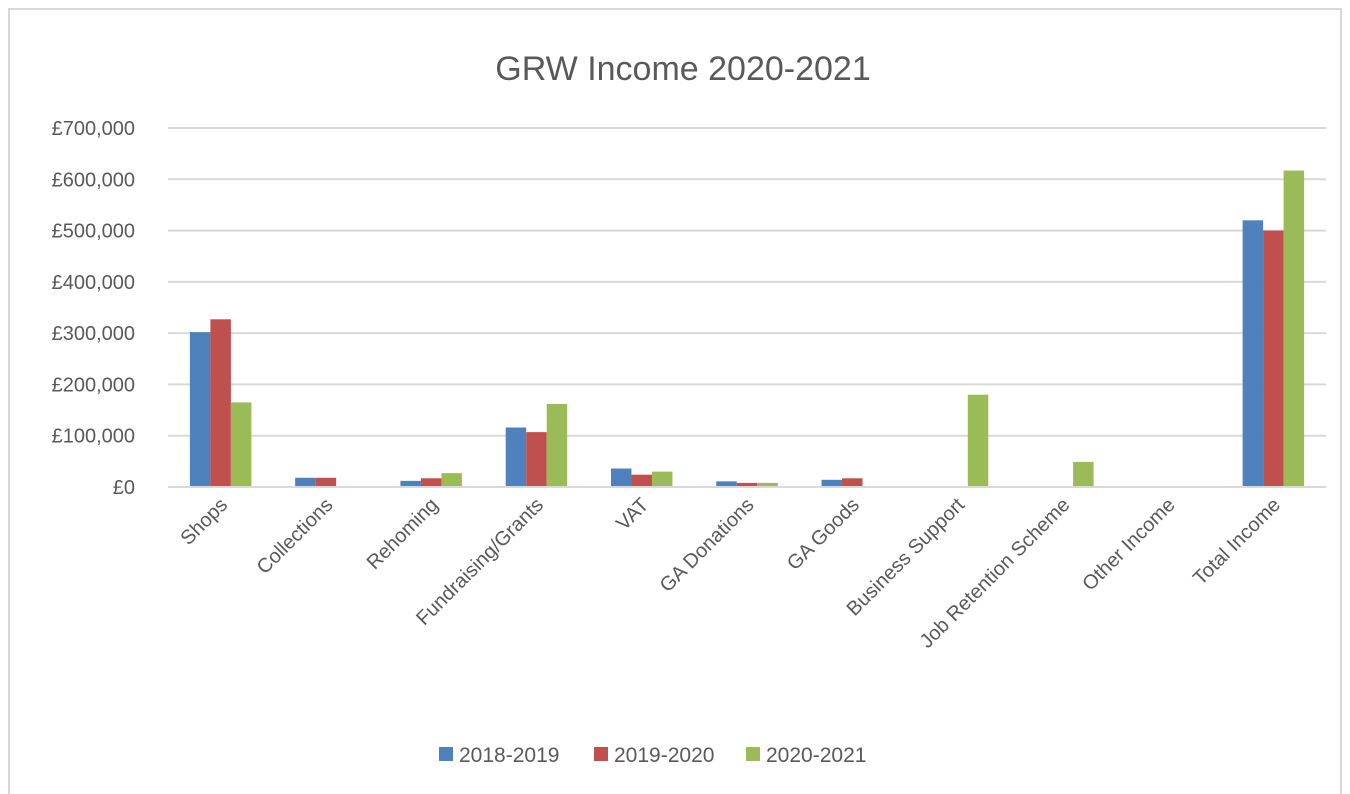 The width and height of the screenshot is (1350, 794). What do you see at coordinates (93, 385) in the screenshot?
I see `y-tick-label: £200,000` at bounding box center [93, 385].